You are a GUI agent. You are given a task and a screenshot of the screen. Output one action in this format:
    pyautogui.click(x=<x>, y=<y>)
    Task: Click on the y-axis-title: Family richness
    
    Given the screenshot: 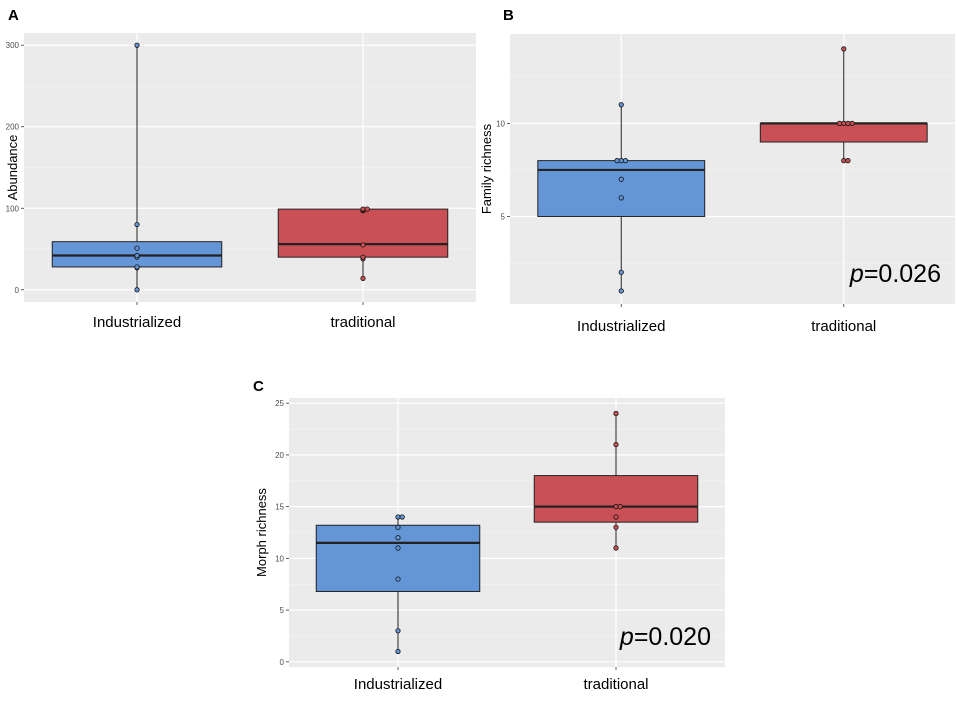 What is the action you would take?
    pyautogui.click(x=486, y=168)
    